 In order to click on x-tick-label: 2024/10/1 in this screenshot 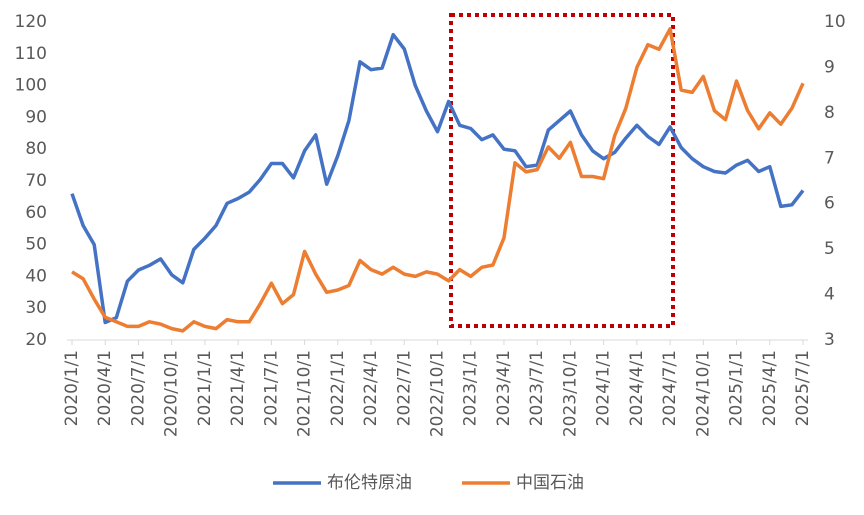, I will do `click(703, 393)`.